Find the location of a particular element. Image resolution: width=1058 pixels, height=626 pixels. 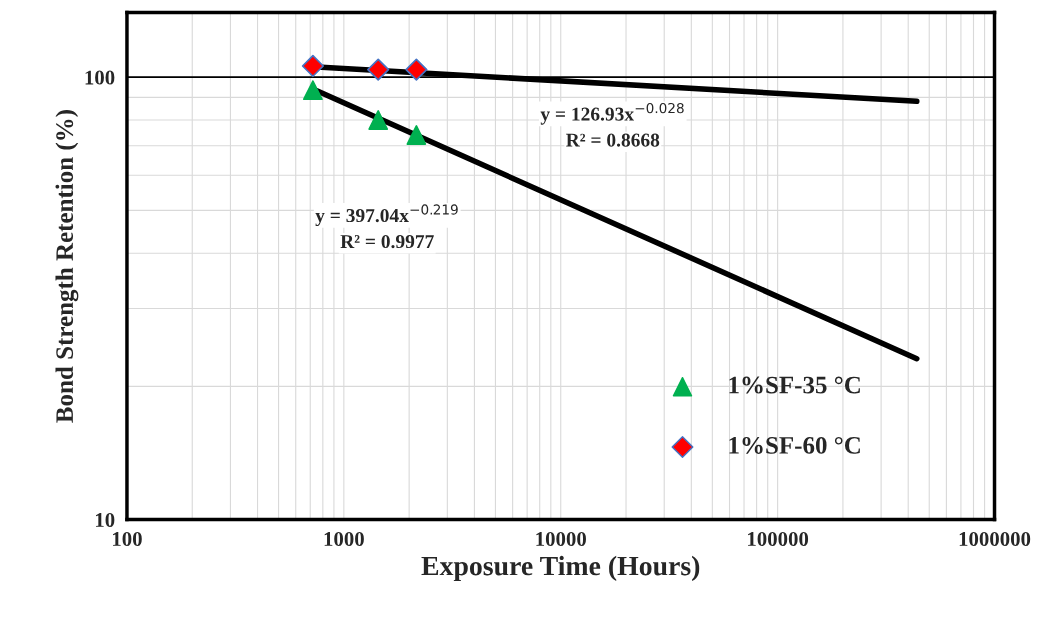

x-tick-label: 1000000 is located at coordinates (995, 539).